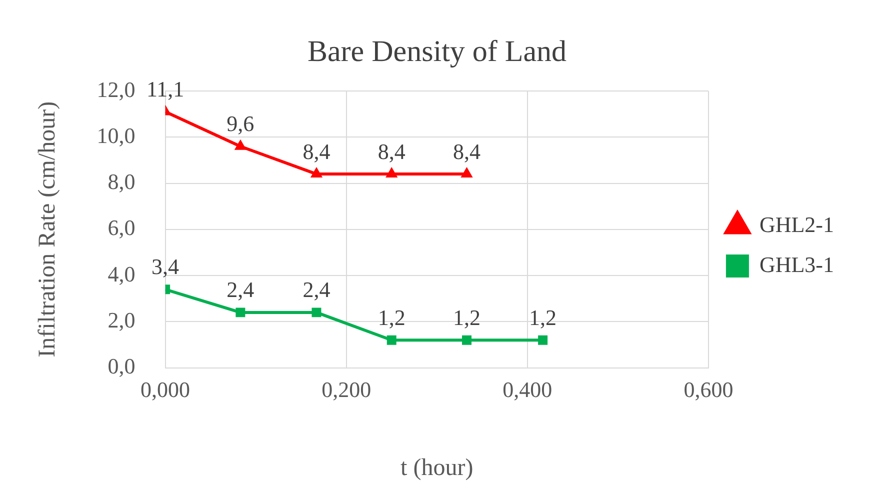  Describe the element at coordinates (122, 319) in the screenshot. I see `y-tick-label: 2,0` at that location.